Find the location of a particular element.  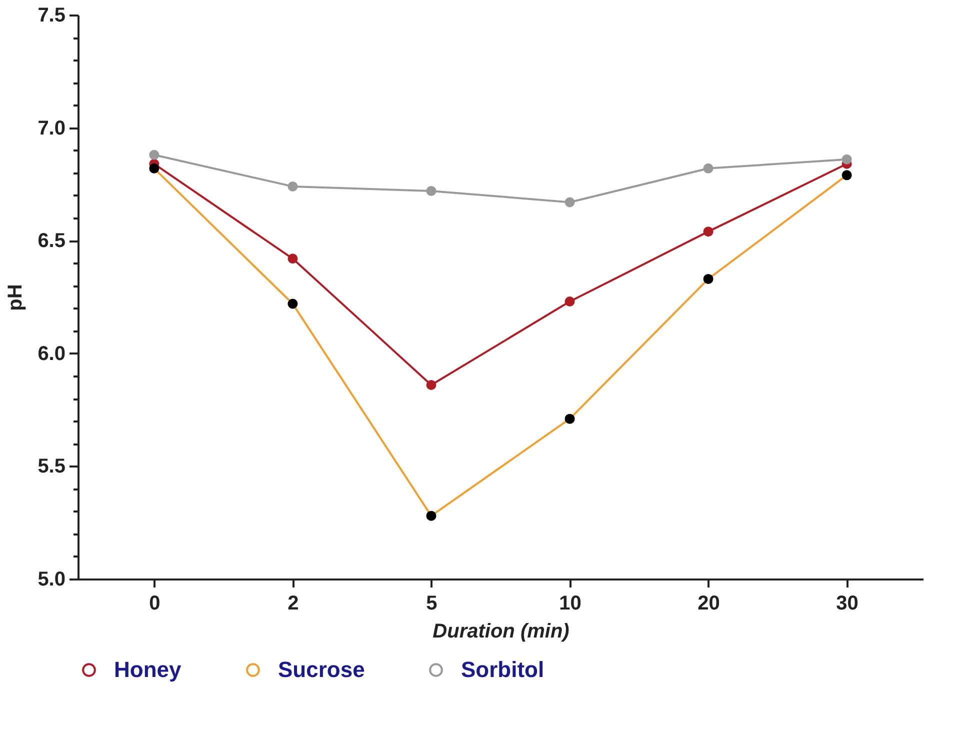

x-tick-label: 20 is located at coordinates (709, 603).